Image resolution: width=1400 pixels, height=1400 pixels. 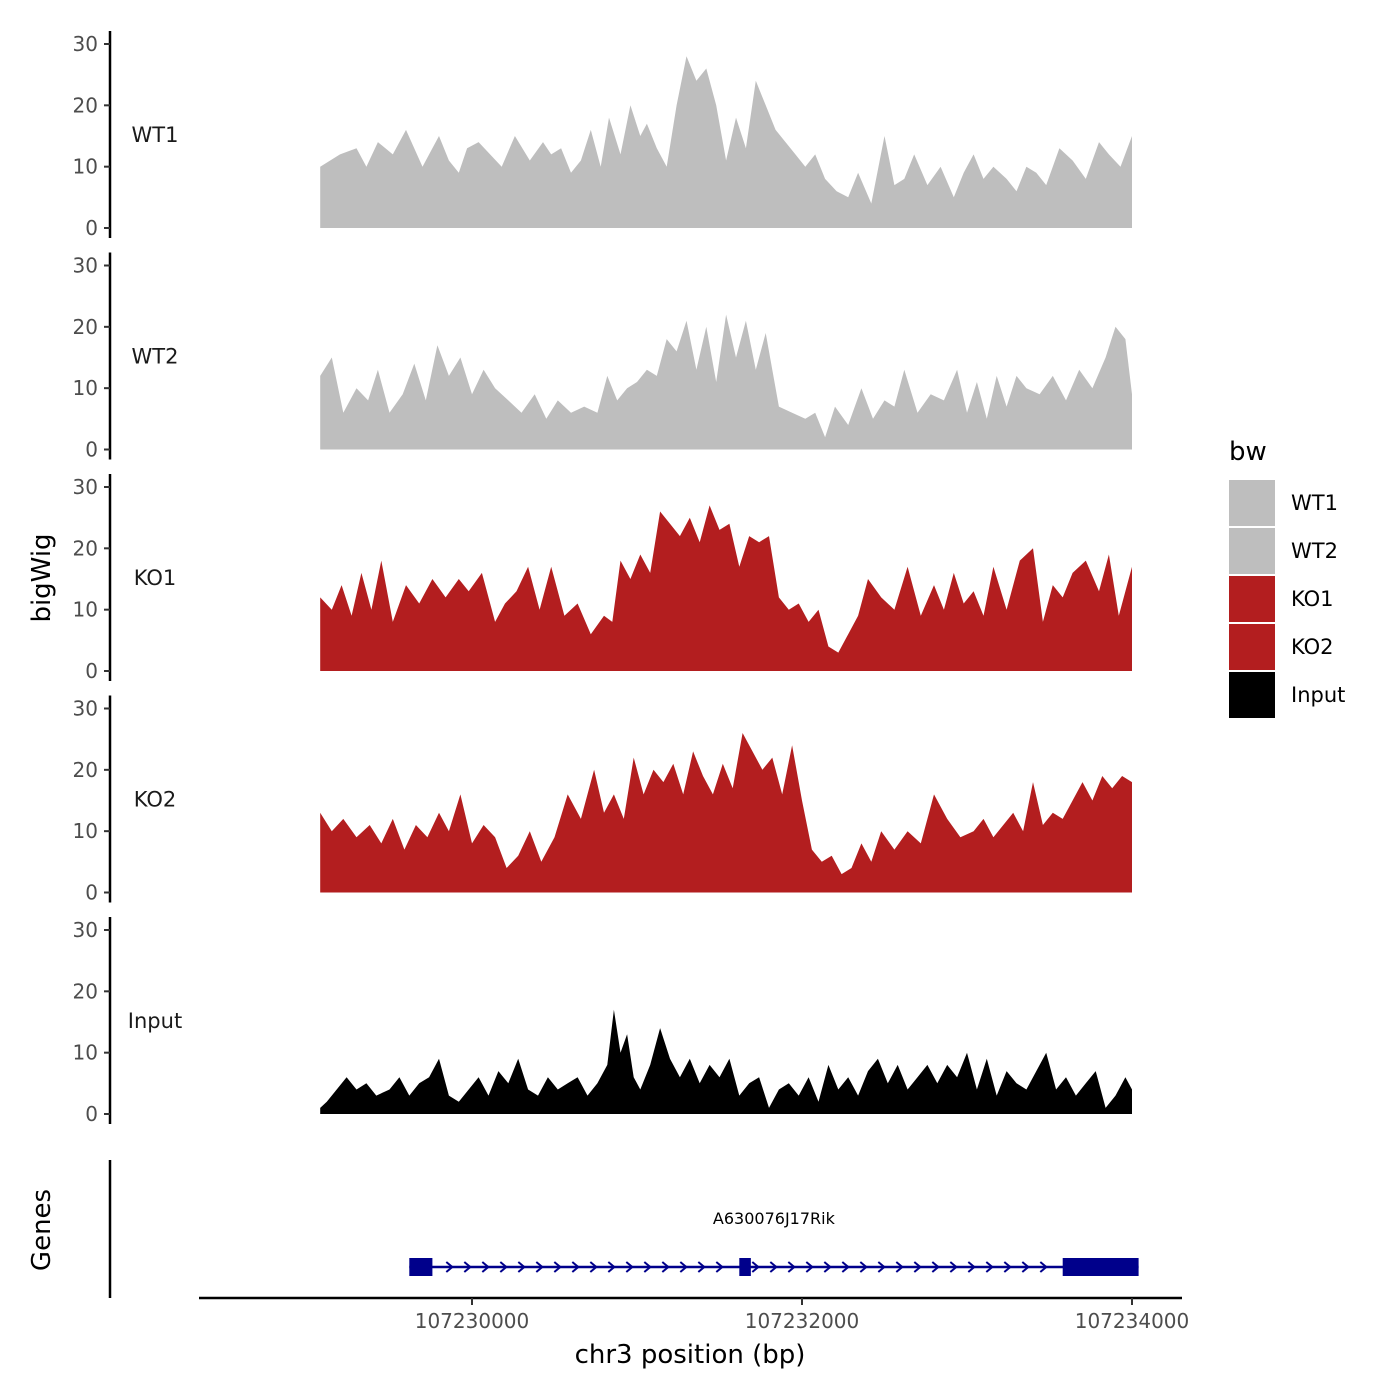 I want to click on track-input: 0 10 20 30 Input, so click(x=602, y=1021).